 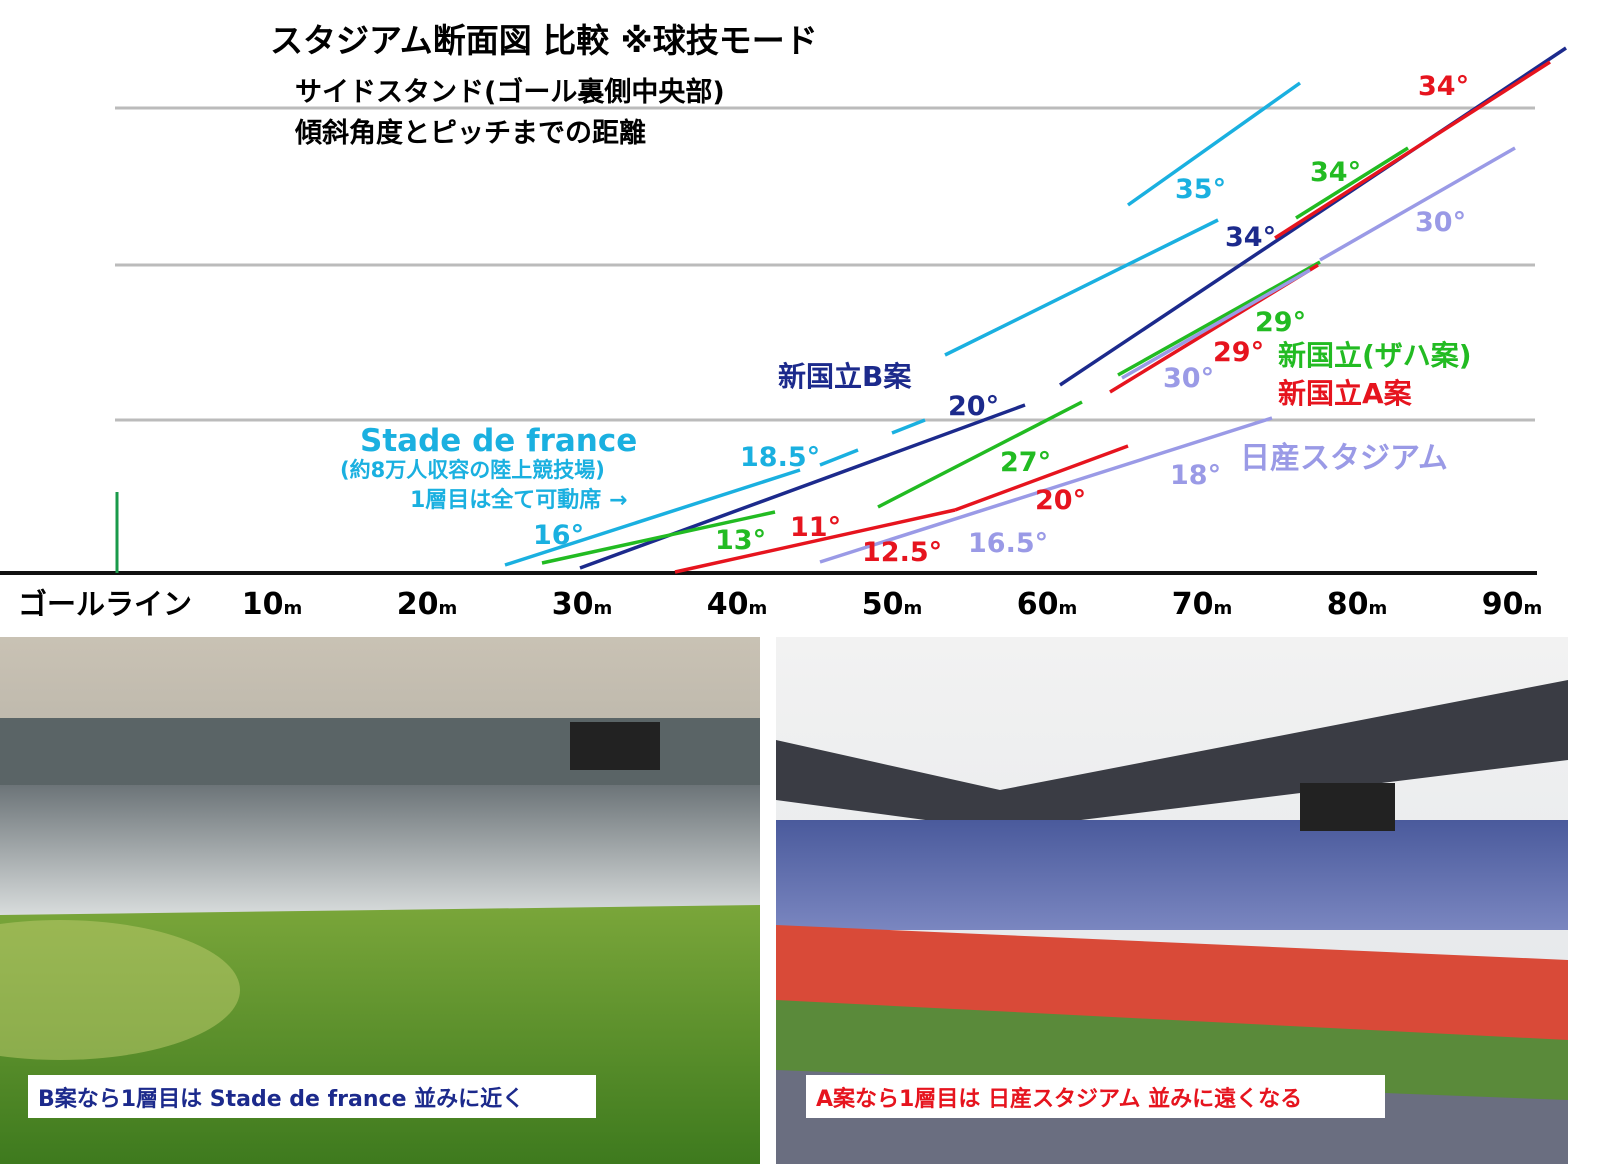 I want to click on angle-label: 16°, so click(x=558, y=535).